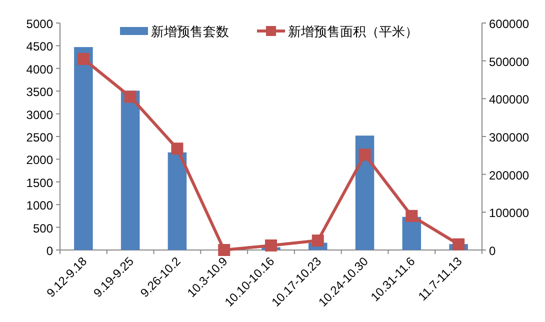 The width and height of the screenshot is (545, 322). I want to click on y-tick-label: 1500, so click(40, 183).